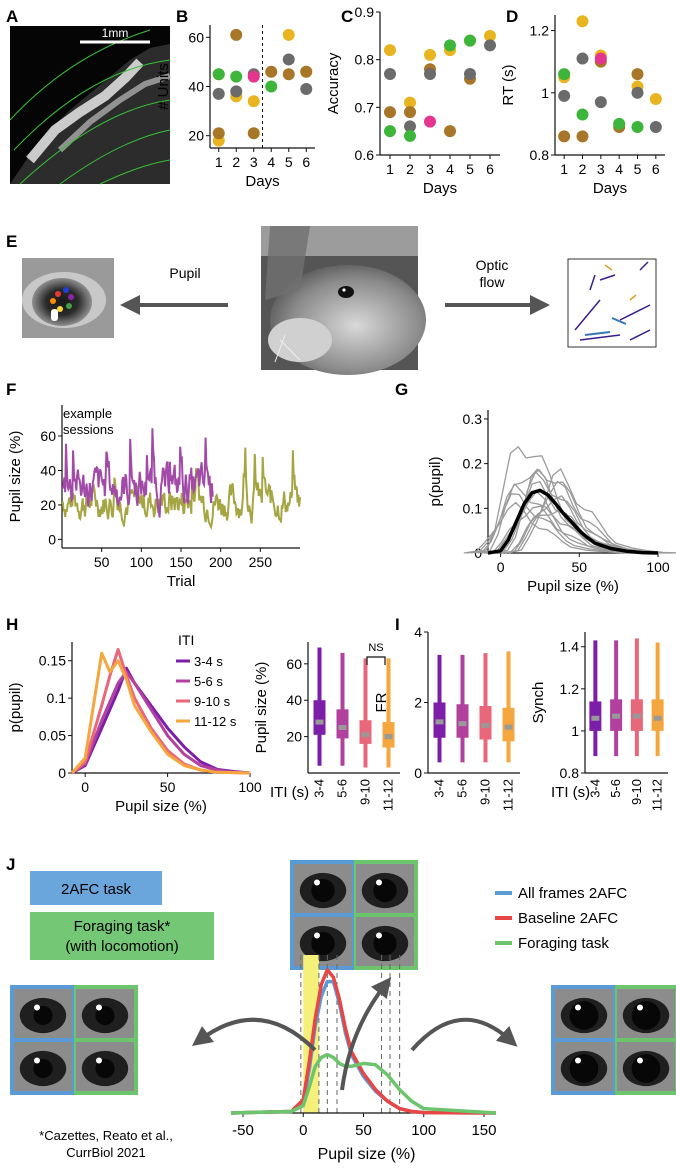 The height and width of the screenshot is (1174, 676). I want to click on panel-h-iti-boxplot: 20 40 60 Pupil size (%) 3-4 5-6 9-10 11-12, so click(326, 726).